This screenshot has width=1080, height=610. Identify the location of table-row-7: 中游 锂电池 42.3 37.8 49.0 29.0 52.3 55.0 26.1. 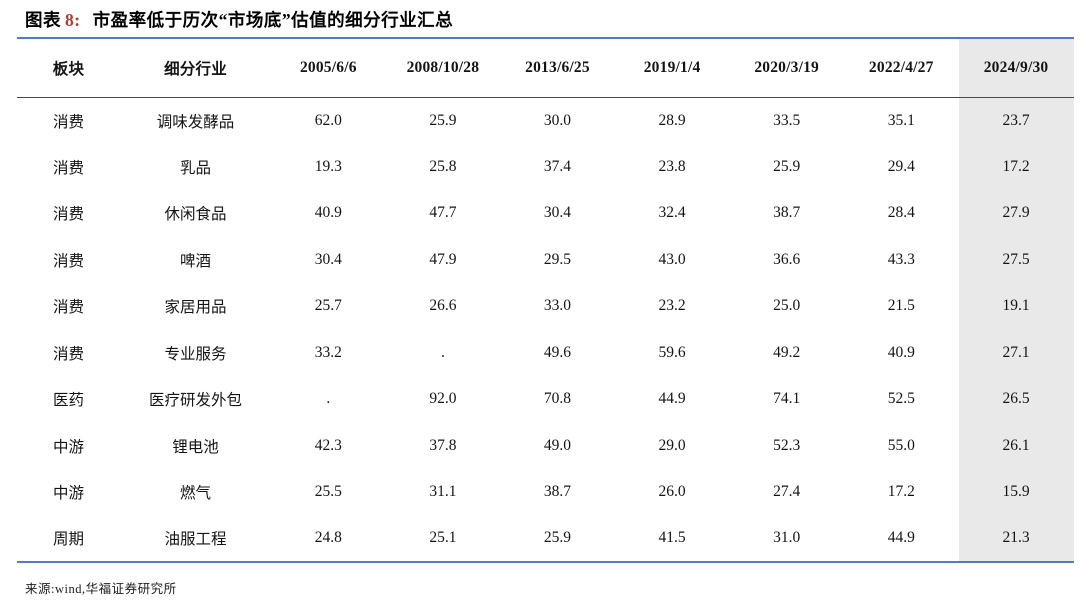
(545, 445).